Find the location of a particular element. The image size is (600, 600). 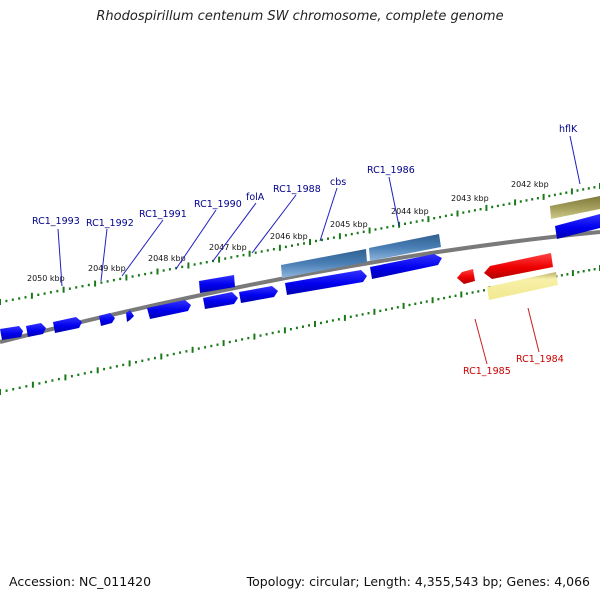

gene-label-rc1-1991: RC1_1991 is located at coordinates (163, 214).